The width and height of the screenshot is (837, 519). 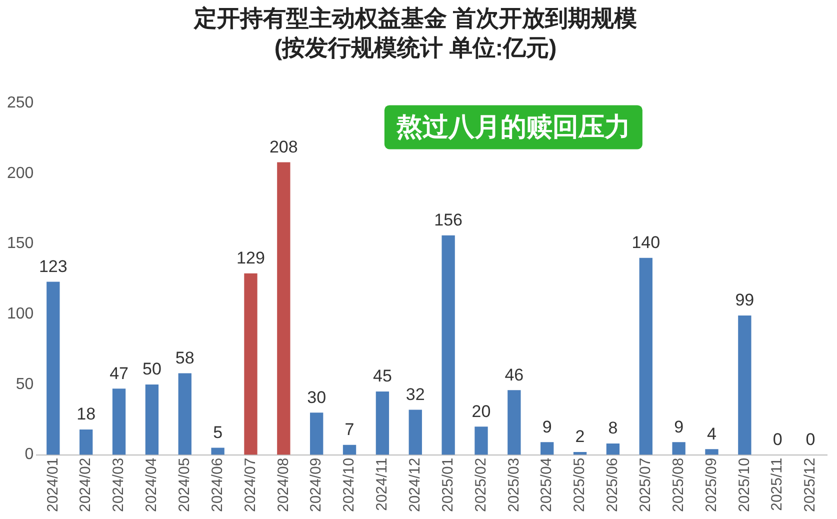 What do you see at coordinates (645, 485) in the screenshot?
I see `x-tick-label: 2025/07` at bounding box center [645, 485].